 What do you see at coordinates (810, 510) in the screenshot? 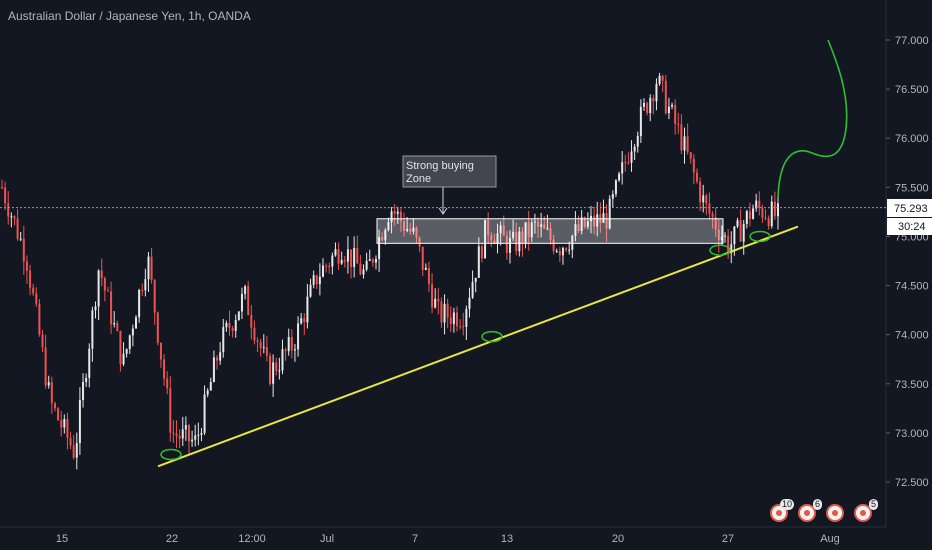
I see `event-badge-icon: 6` at bounding box center [810, 510].